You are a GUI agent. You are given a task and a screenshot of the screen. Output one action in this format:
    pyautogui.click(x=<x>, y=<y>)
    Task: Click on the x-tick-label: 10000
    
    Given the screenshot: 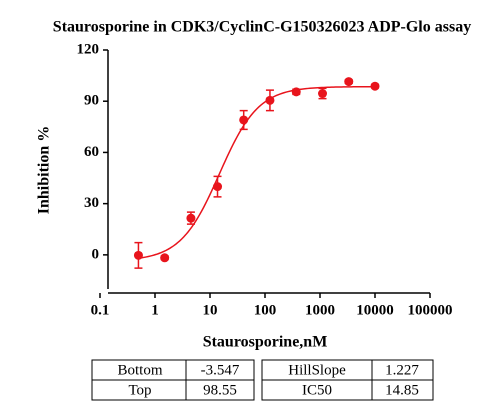 What is the action you would take?
    pyautogui.click(x=375, y=310)
    